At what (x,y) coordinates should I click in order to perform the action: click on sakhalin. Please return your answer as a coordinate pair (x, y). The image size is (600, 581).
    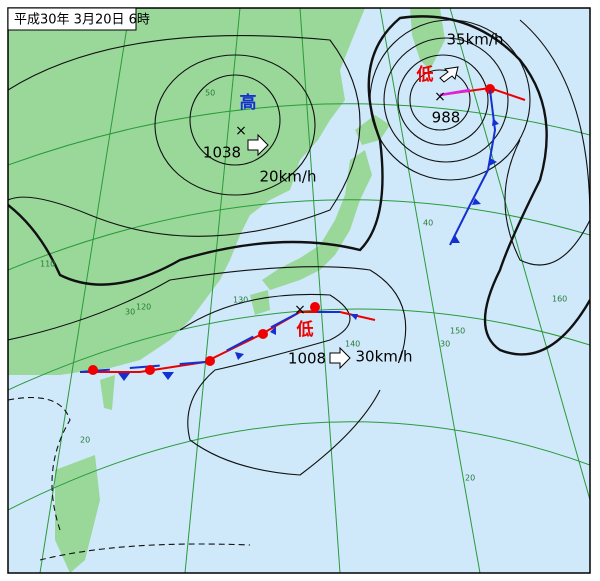
    Looking at the image, I should click on (427, 39).